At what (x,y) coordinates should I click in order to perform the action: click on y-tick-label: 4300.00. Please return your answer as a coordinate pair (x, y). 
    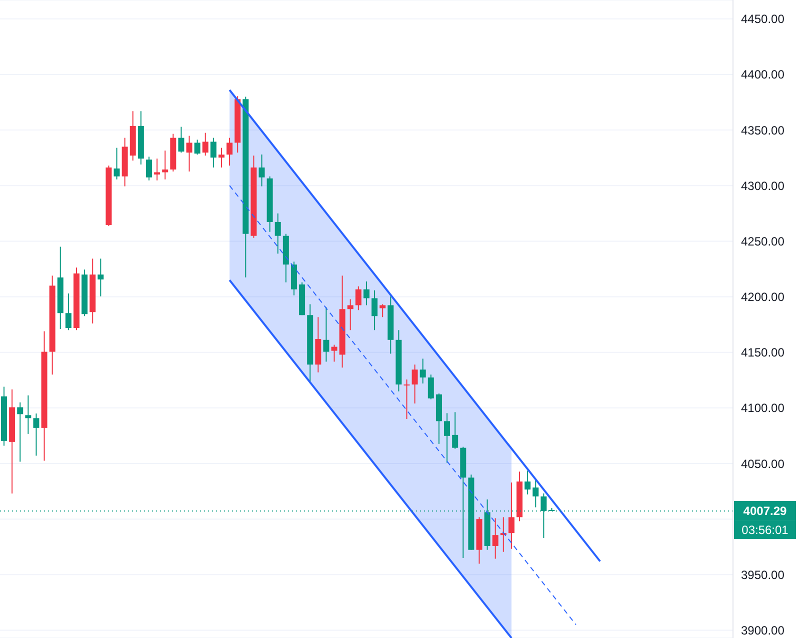
    Looking at the image, I should click on (763, 185).